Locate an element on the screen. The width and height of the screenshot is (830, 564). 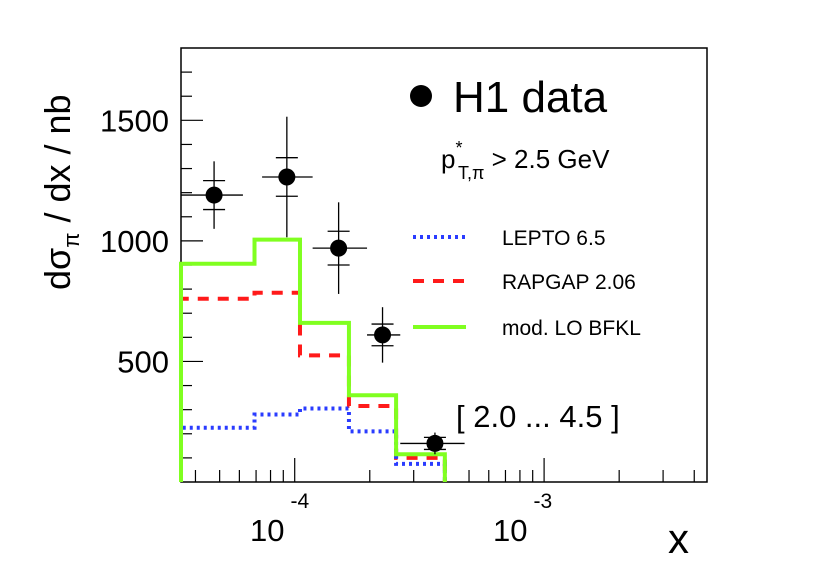
x-tick-label-1e-3: 10⁻³ is located at coordinates (522, 519).